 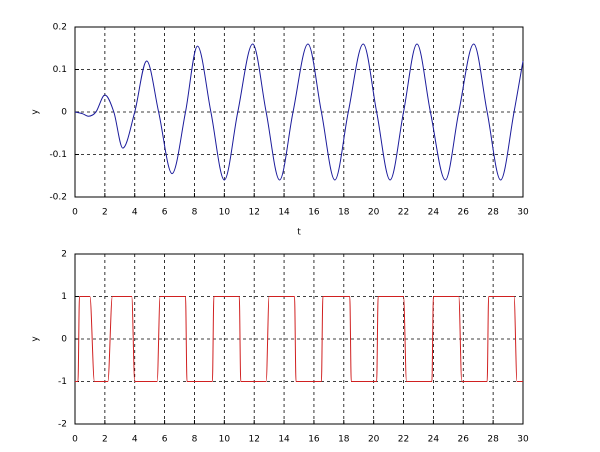 I want to click on y-tick-label: -1, so click(x=62, y=382).